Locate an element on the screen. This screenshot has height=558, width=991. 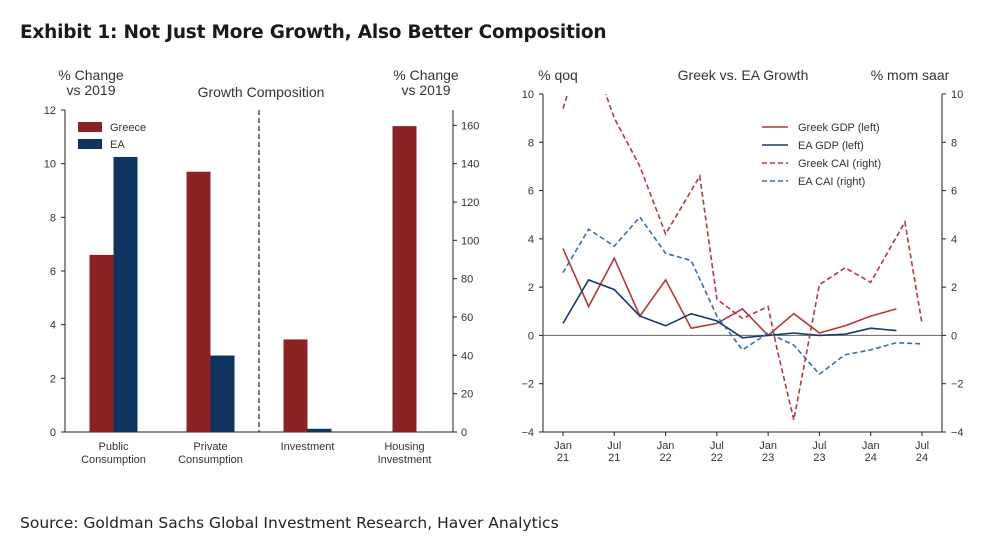
right-y-axis-label: % mom saar is located at coordinates (910, 75).